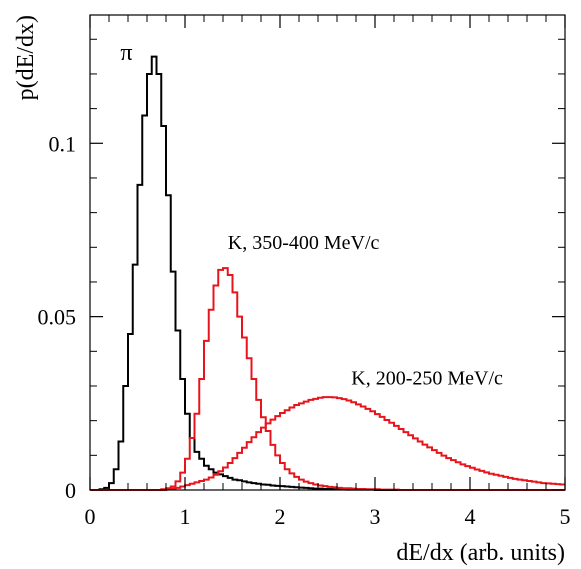 The height and width of the screenshot is (569, 581). What do you see at coordinates (304, 243) in the screenshot?
I see `annotation-label: K, 350-400 MeV/c` at bounding box center [304, 243].